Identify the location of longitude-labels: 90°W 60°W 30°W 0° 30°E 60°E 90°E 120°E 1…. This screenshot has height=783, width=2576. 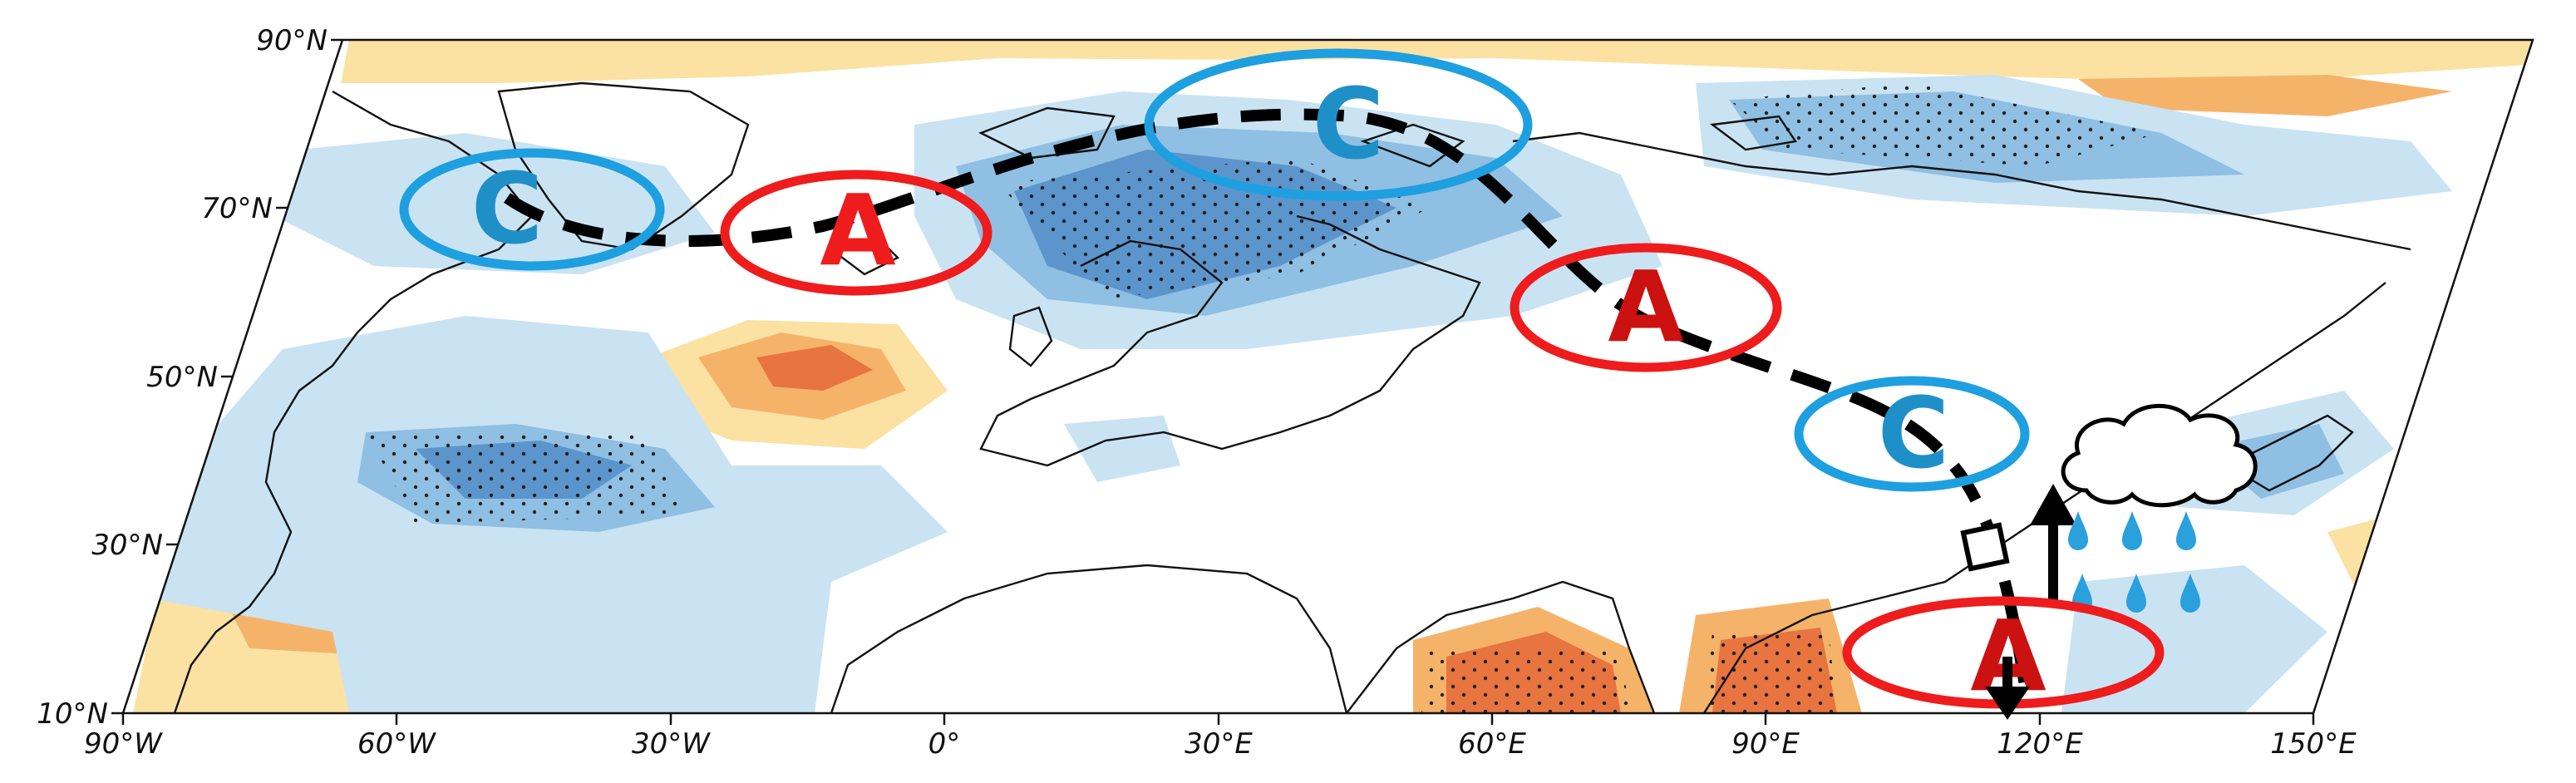
(1220, 744).